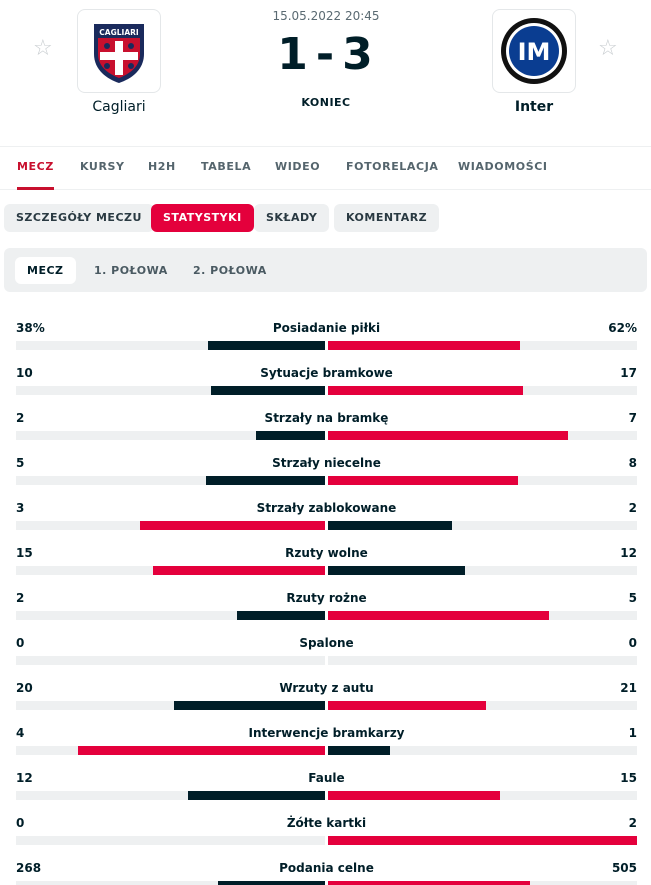  What do you see at coordinates (503, 166) in the screenshot?
I see `tab-wiadomosci: WIADOMOŚCI` at bounding box center [503, 166].